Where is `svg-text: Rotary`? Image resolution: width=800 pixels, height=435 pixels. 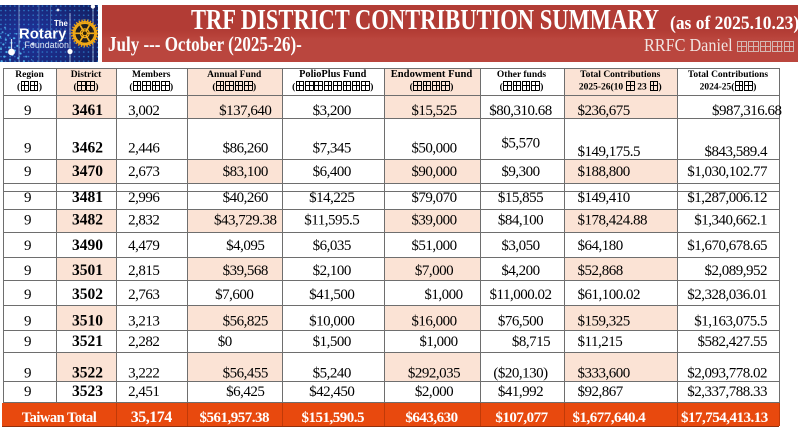
svg-text: Rotary is located at coordinates (43, 35).